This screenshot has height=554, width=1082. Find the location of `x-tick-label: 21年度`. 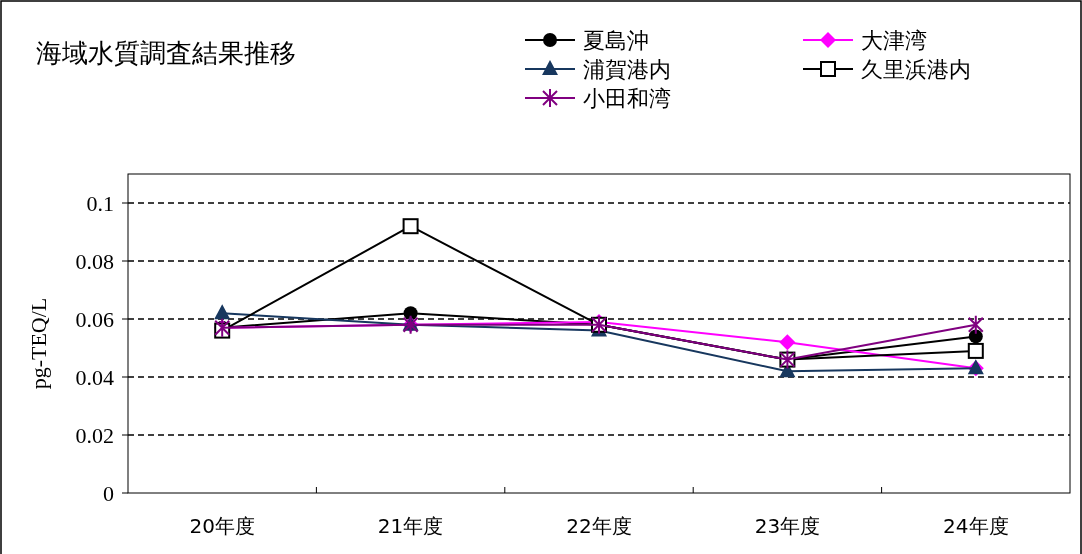

x-tick-label: 21年度 is located at coordinates (410, 526).